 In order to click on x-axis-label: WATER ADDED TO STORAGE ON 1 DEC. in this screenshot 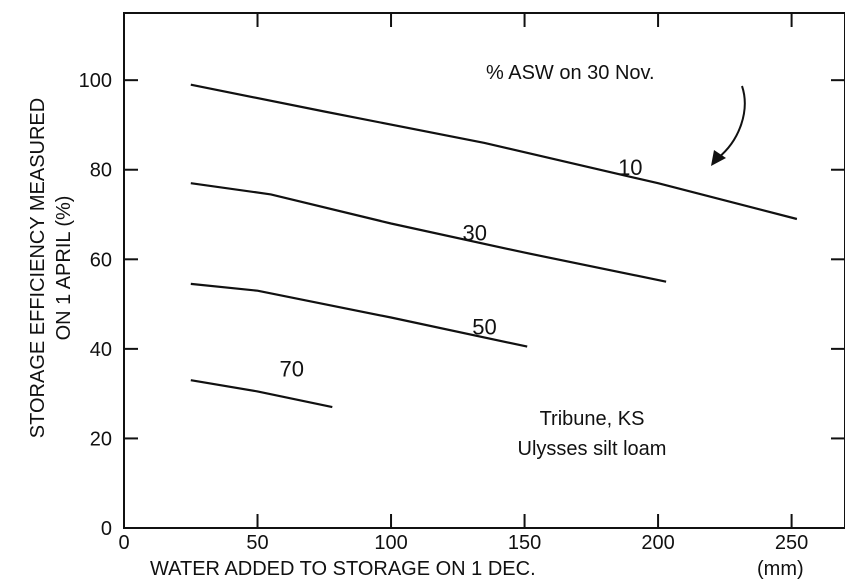, I will do `click(343, 569)`.